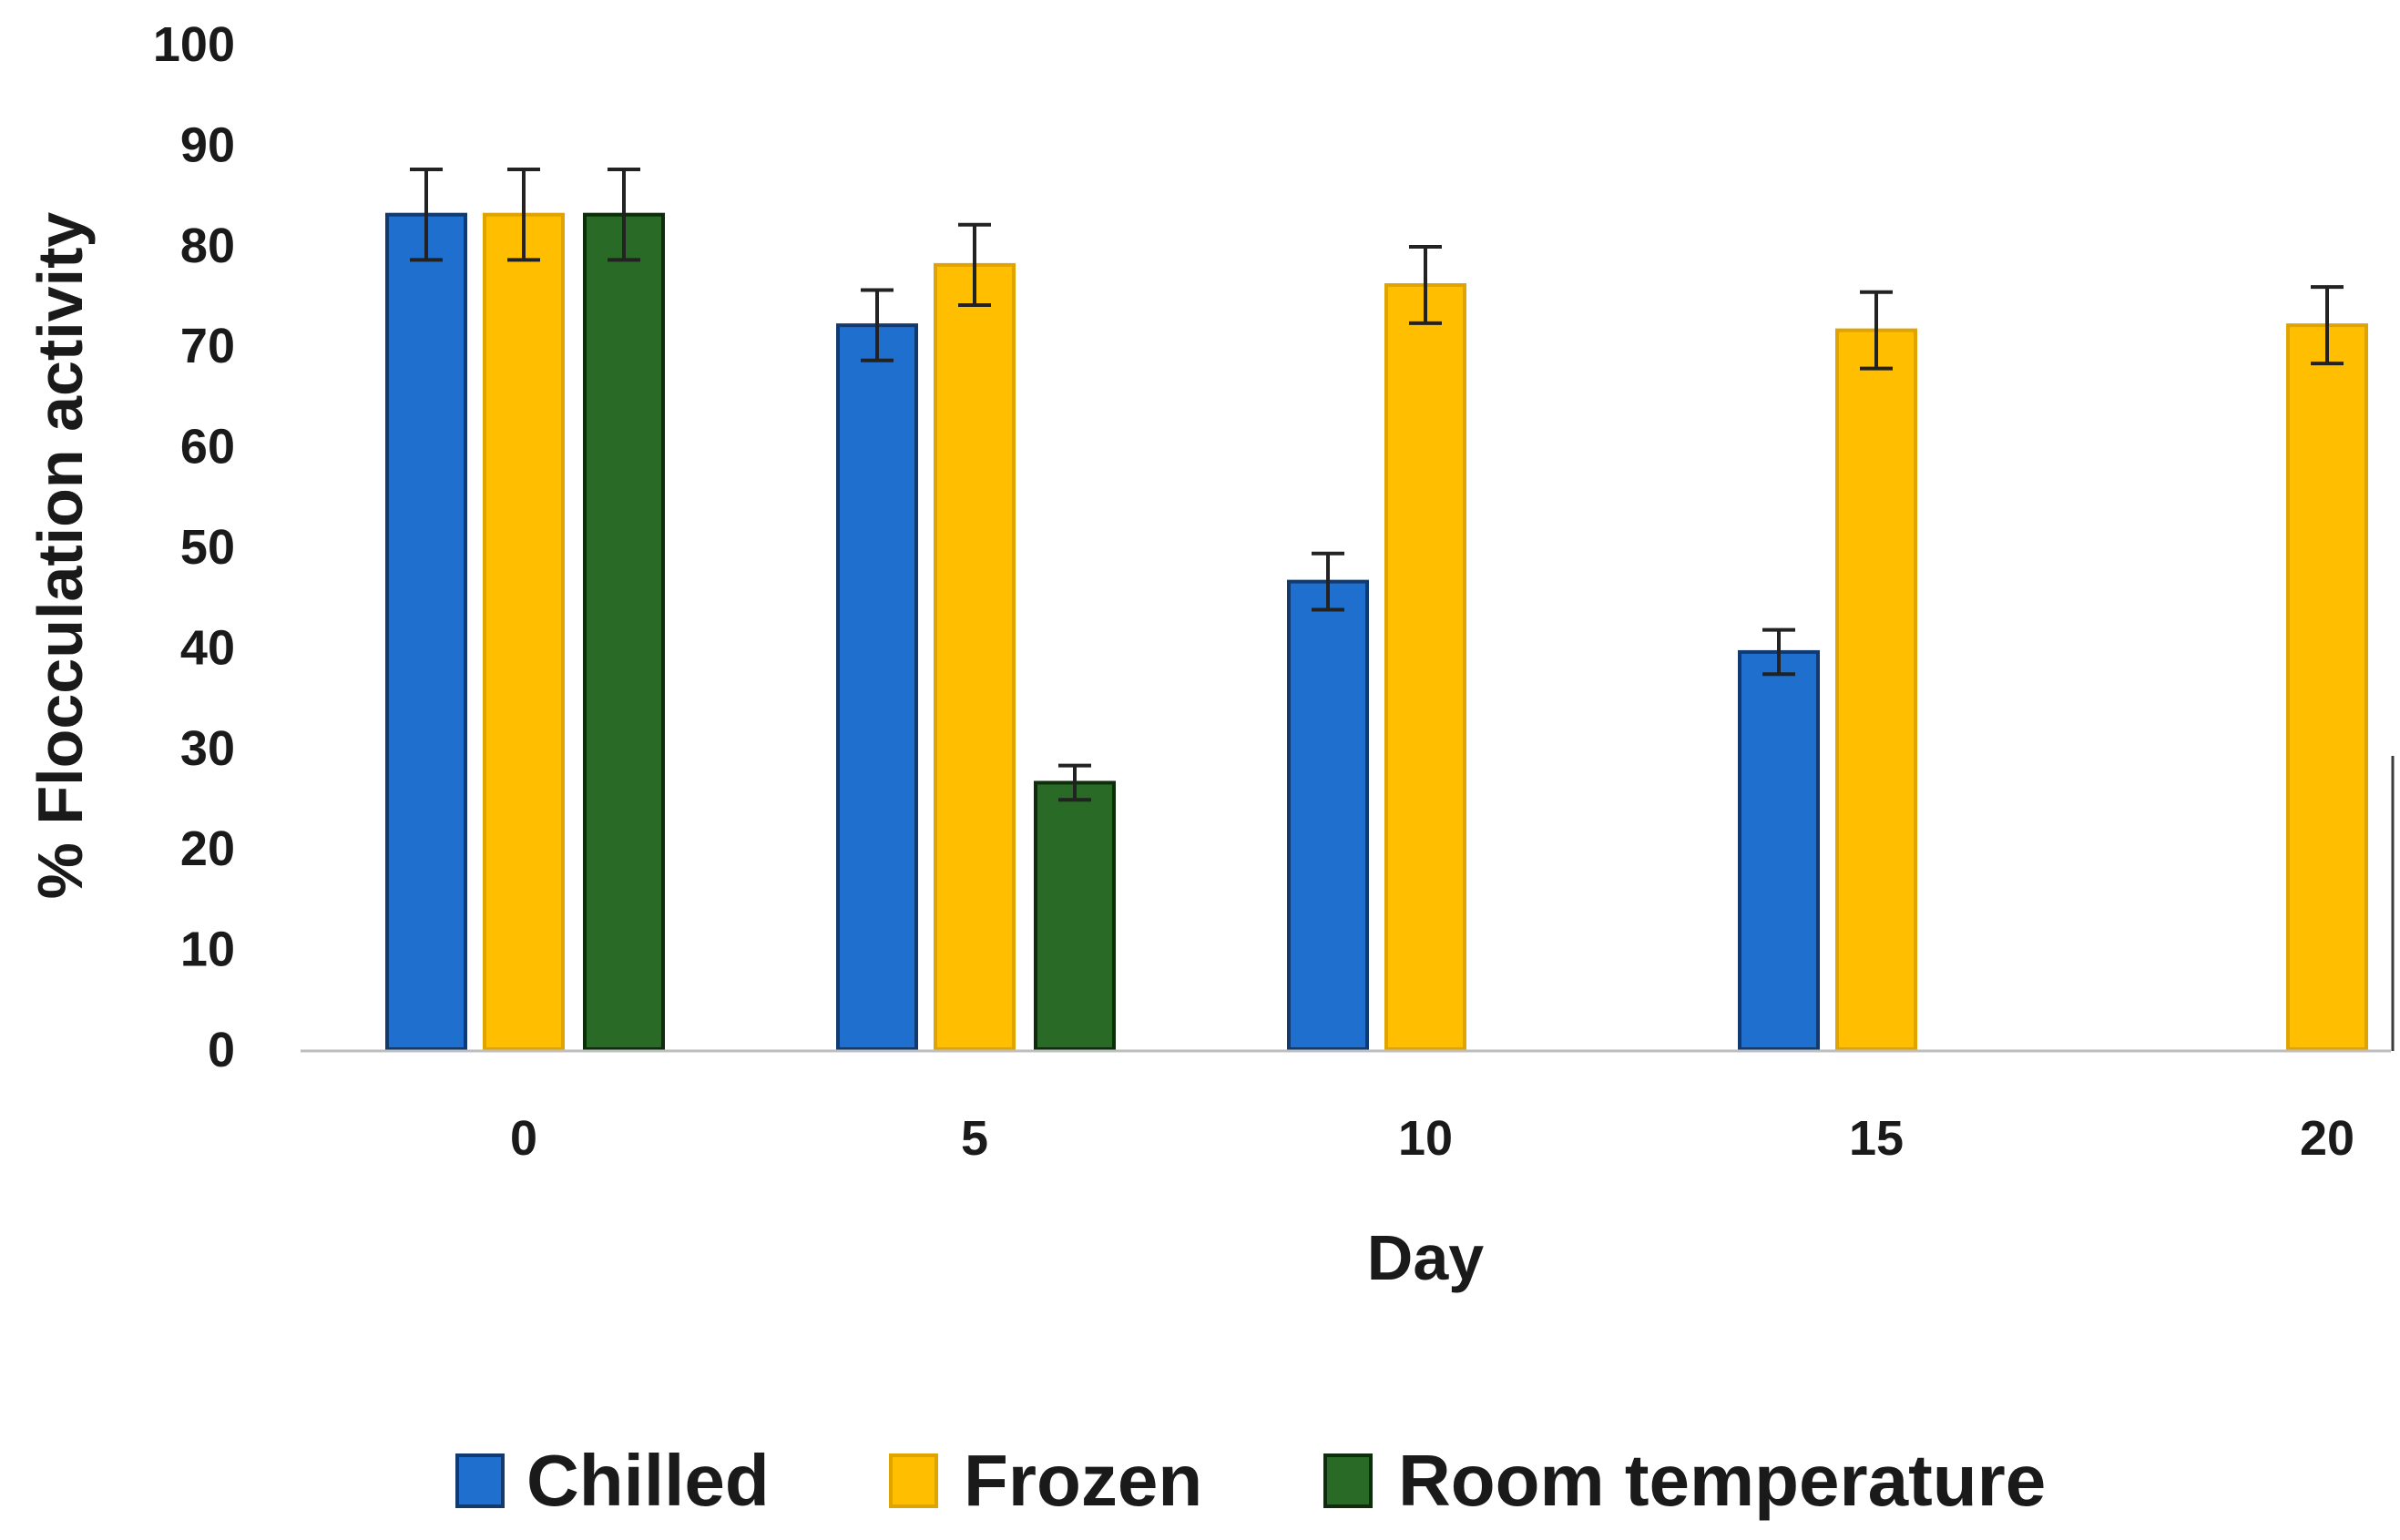 The height and width of the screenshot is (1540, 2400). Describe the element at coordinates (194, 44) in the screenshot. I see `y-tick-label: 100` at that location.